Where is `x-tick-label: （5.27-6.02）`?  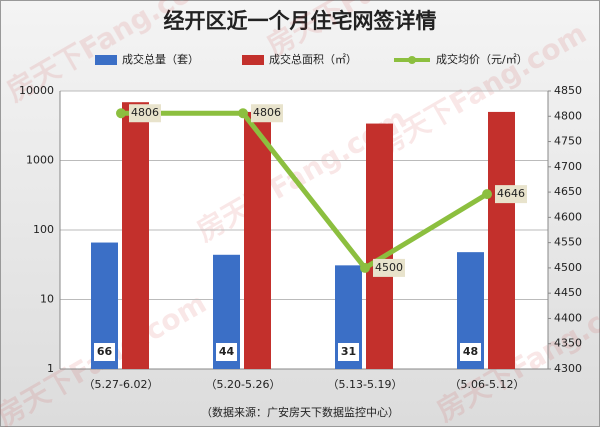 x-tick-label: （5.27-6.02） is located at coordinates (121, 384).